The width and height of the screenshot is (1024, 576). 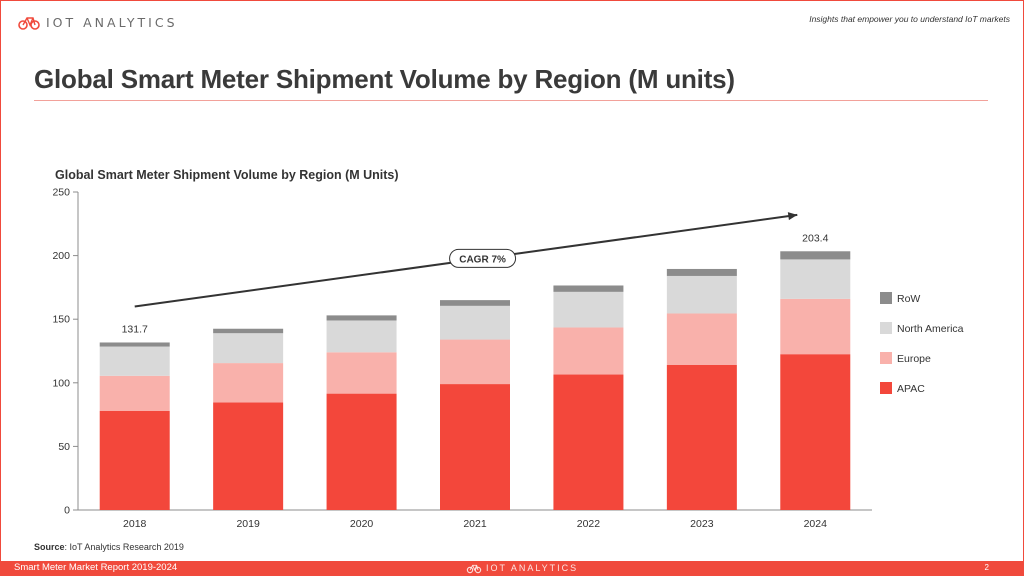 What do you see at coordinates (914, 359) in the screenshot?
I see `legend-label: Europe` at bounding box center [914, 359].